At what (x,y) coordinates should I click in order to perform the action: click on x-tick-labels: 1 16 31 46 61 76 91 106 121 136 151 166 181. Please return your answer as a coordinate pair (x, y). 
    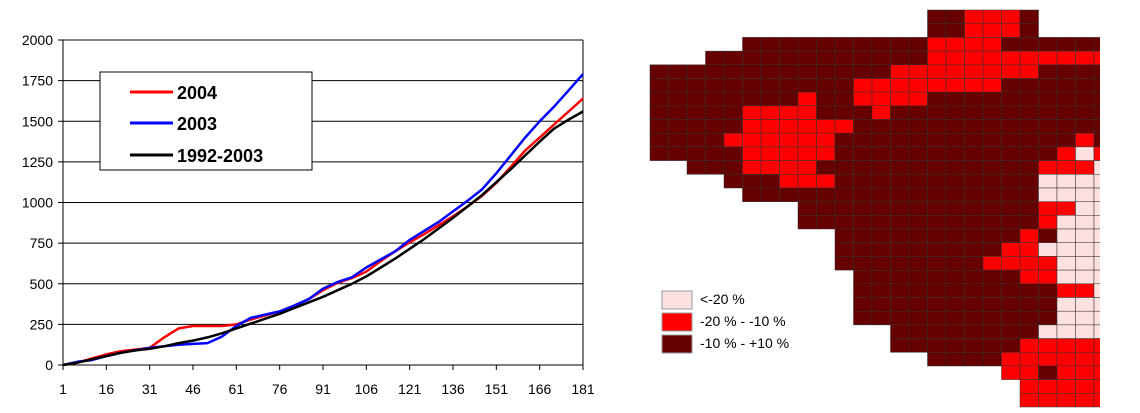
    Looking at the image, I should click on (327, 389).